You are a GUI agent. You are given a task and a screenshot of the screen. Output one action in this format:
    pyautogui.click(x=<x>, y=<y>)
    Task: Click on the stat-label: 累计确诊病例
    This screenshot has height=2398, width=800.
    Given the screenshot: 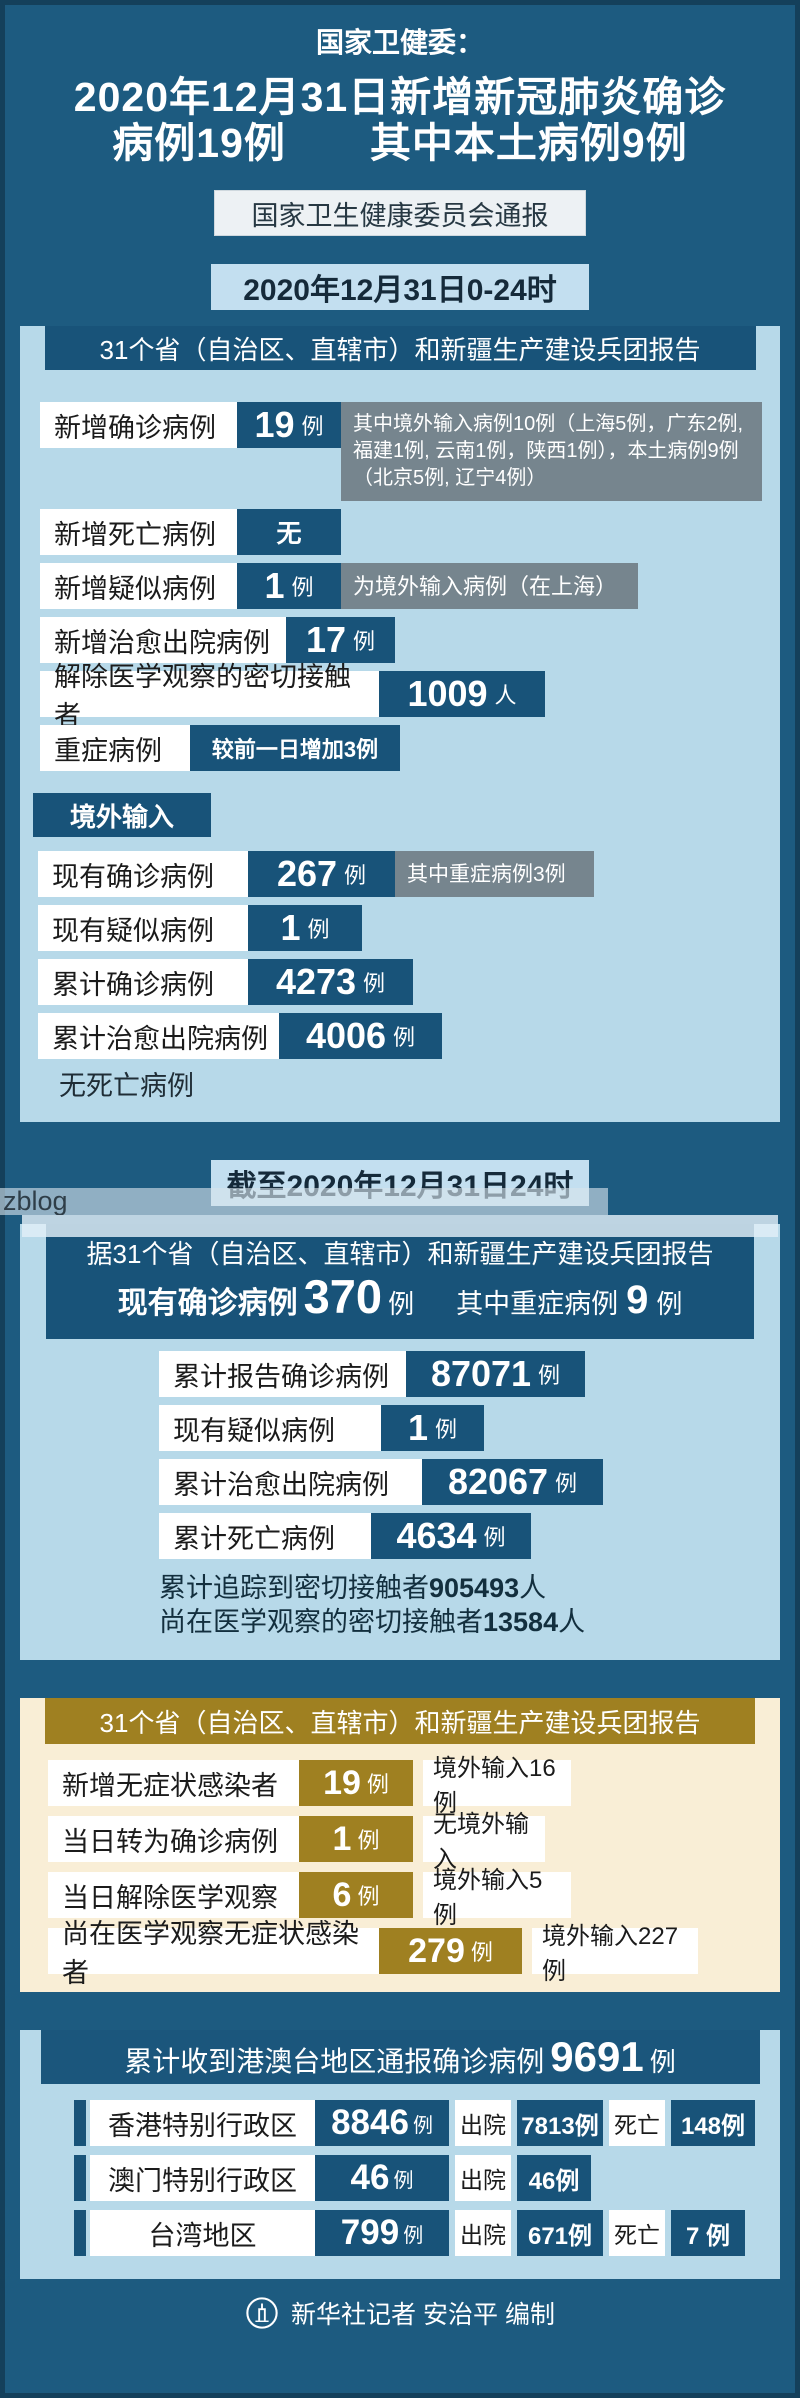 What is the action you would take?
    pyautogui.click(x=143, y=982)
    